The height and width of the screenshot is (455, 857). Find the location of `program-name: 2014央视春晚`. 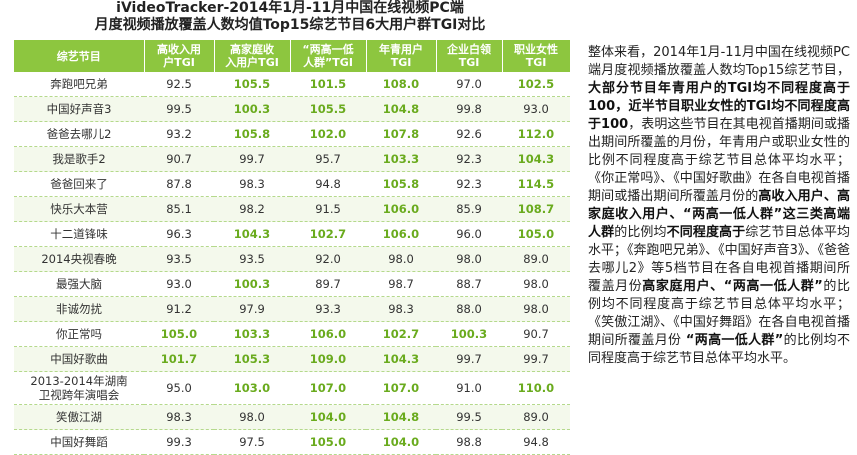

program-name: 2014央视春晚 is located at coordinates (79, 259).